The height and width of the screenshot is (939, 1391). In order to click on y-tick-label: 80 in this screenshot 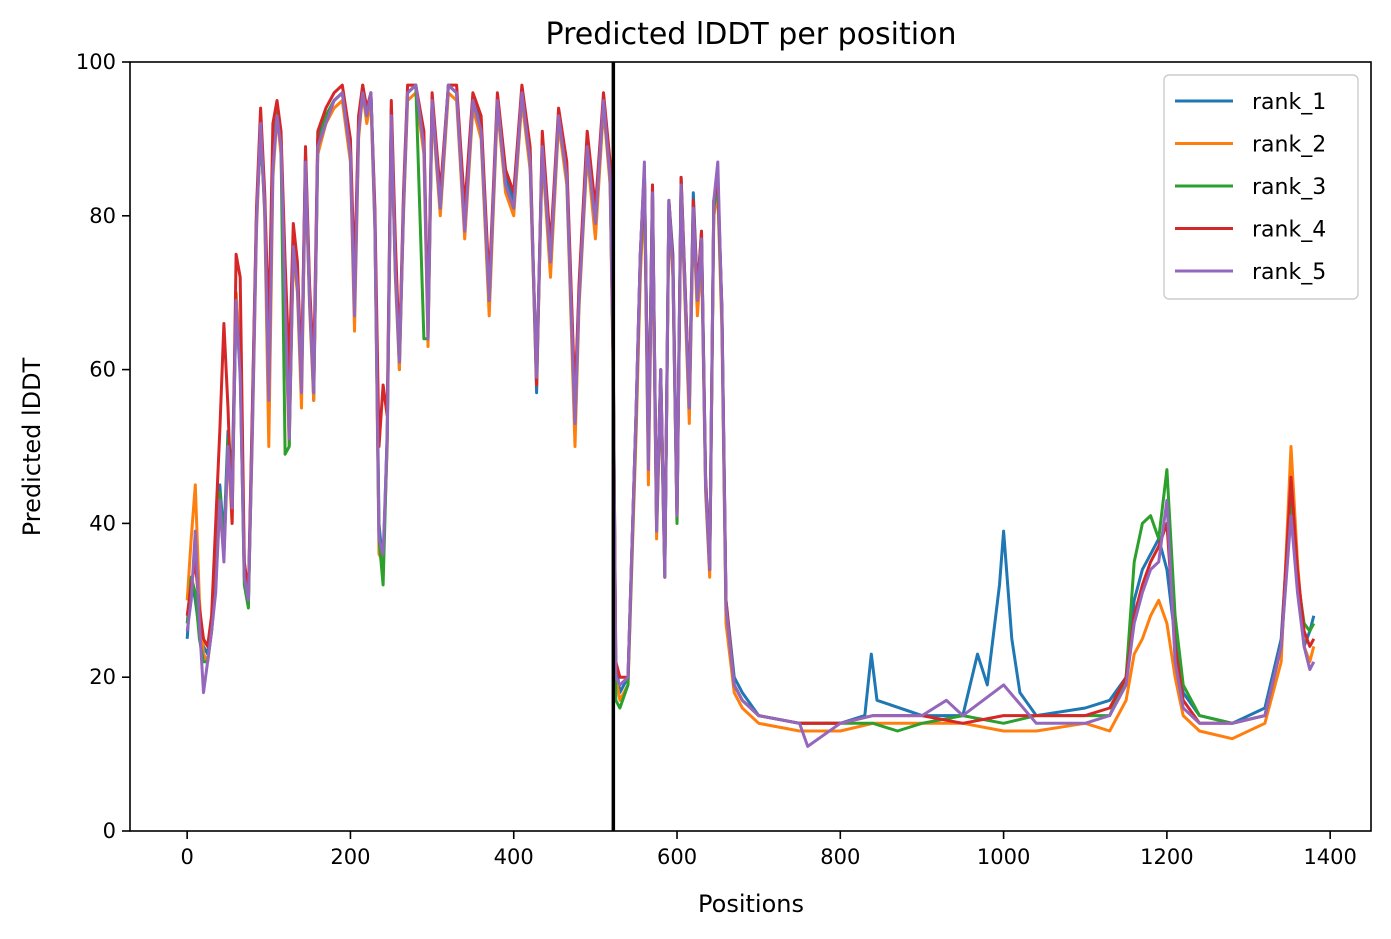, I will do `click(102, 216)`.